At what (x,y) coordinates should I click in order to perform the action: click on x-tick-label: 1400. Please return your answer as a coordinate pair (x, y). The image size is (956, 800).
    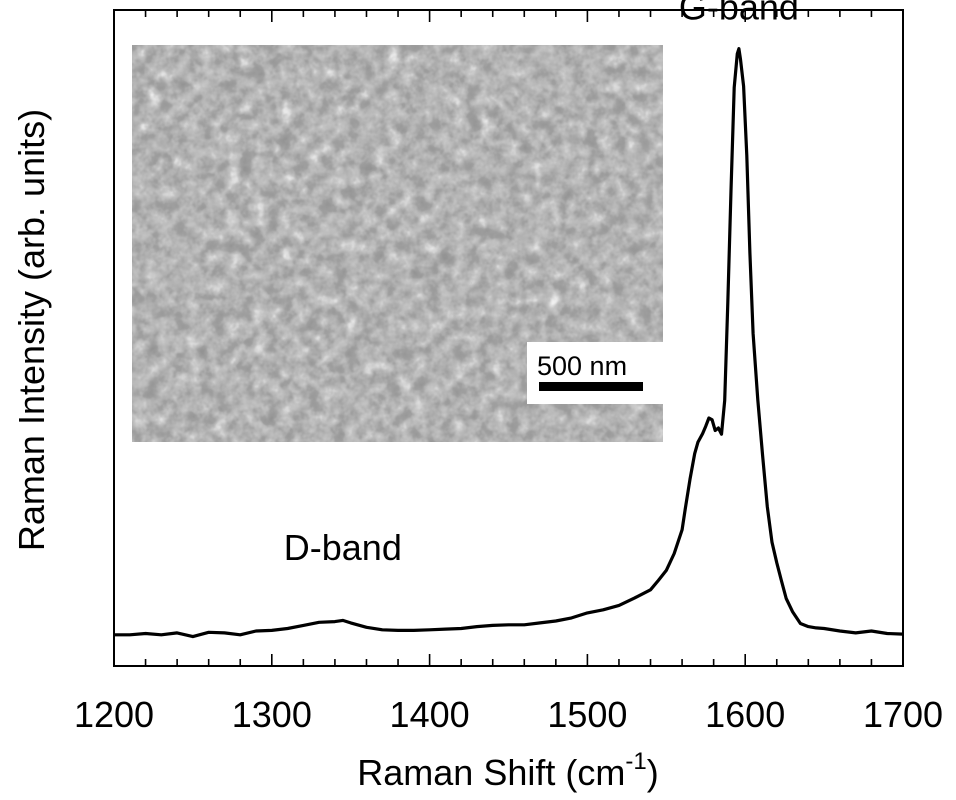
    Looking at the image, I should click on (430, 714).